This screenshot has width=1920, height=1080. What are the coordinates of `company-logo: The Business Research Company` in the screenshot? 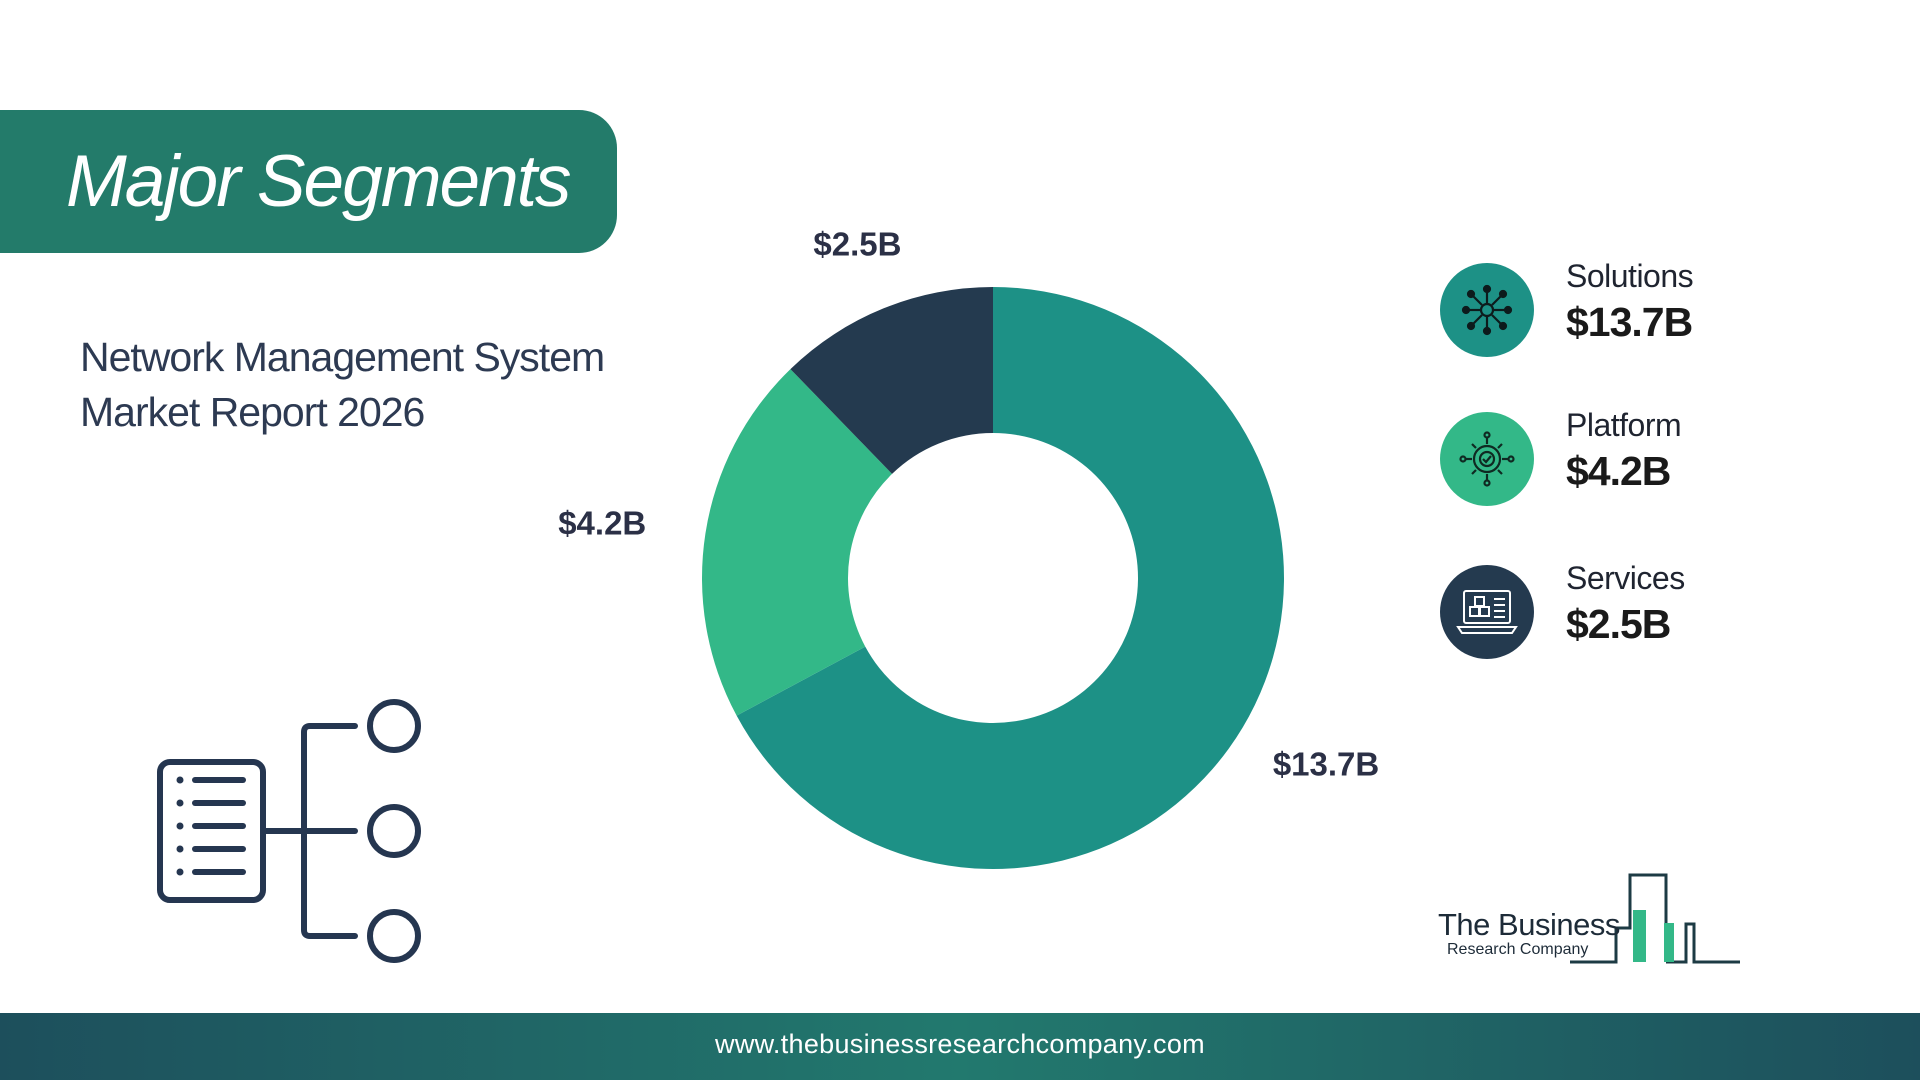 It's located at (1590, 915).